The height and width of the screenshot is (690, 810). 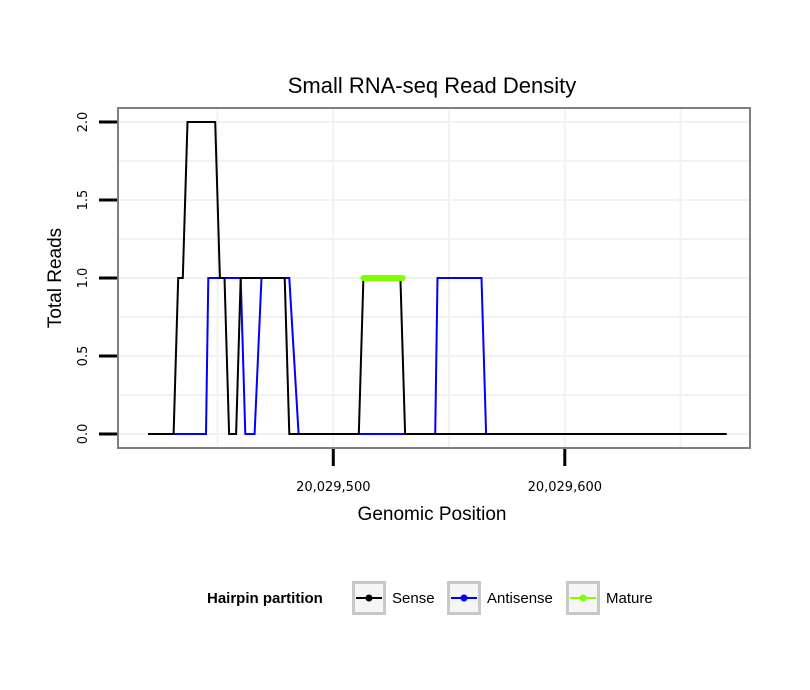 I want to click on legend-label-sense: Sense, so click(x=413, y=598).